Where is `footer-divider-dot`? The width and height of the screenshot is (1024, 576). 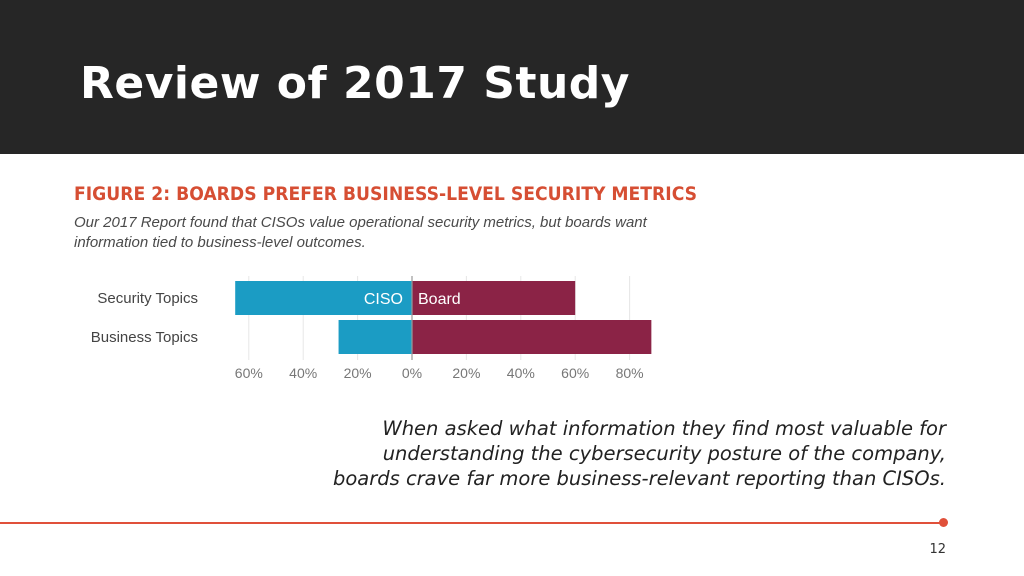 footer-divider-dot is located at coordinates (943, 522).